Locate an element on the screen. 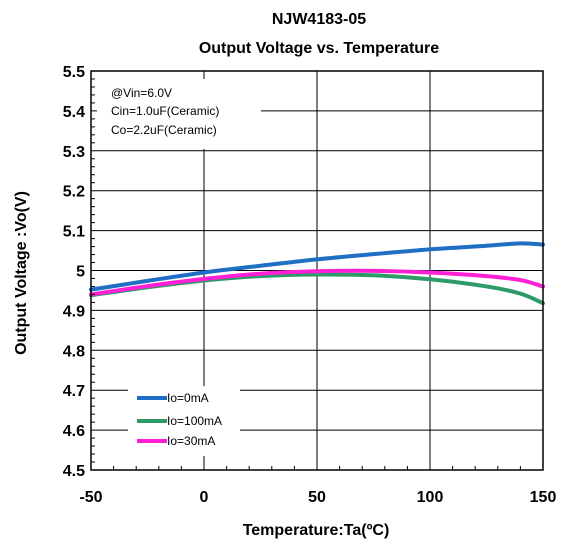 The width and height of the screenshot is (562, 548). x-tick-label: 0 is located at coordinates (204, 497).